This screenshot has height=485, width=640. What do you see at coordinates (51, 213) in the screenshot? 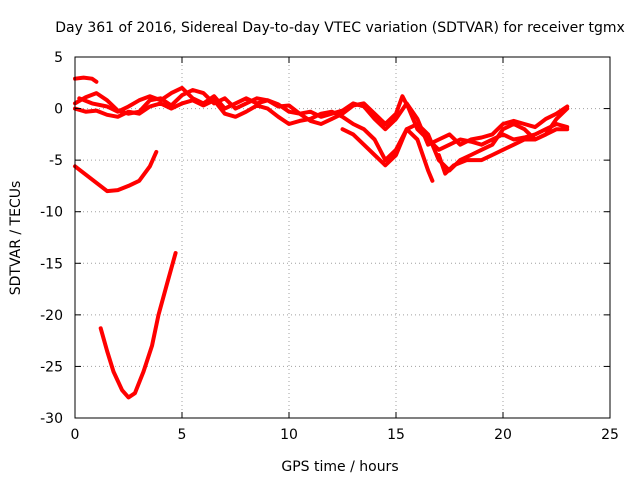
I see `y-tick-label: -10` at bounding box center [51, 213].